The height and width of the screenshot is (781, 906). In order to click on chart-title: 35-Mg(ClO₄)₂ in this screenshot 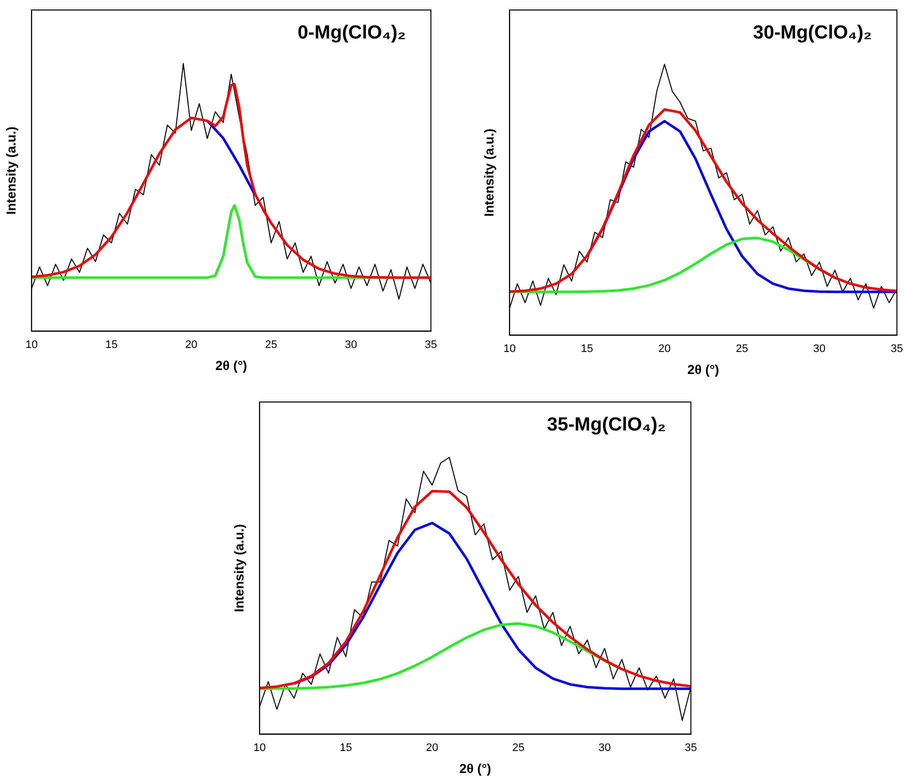, I will do `click(606, 425)`.